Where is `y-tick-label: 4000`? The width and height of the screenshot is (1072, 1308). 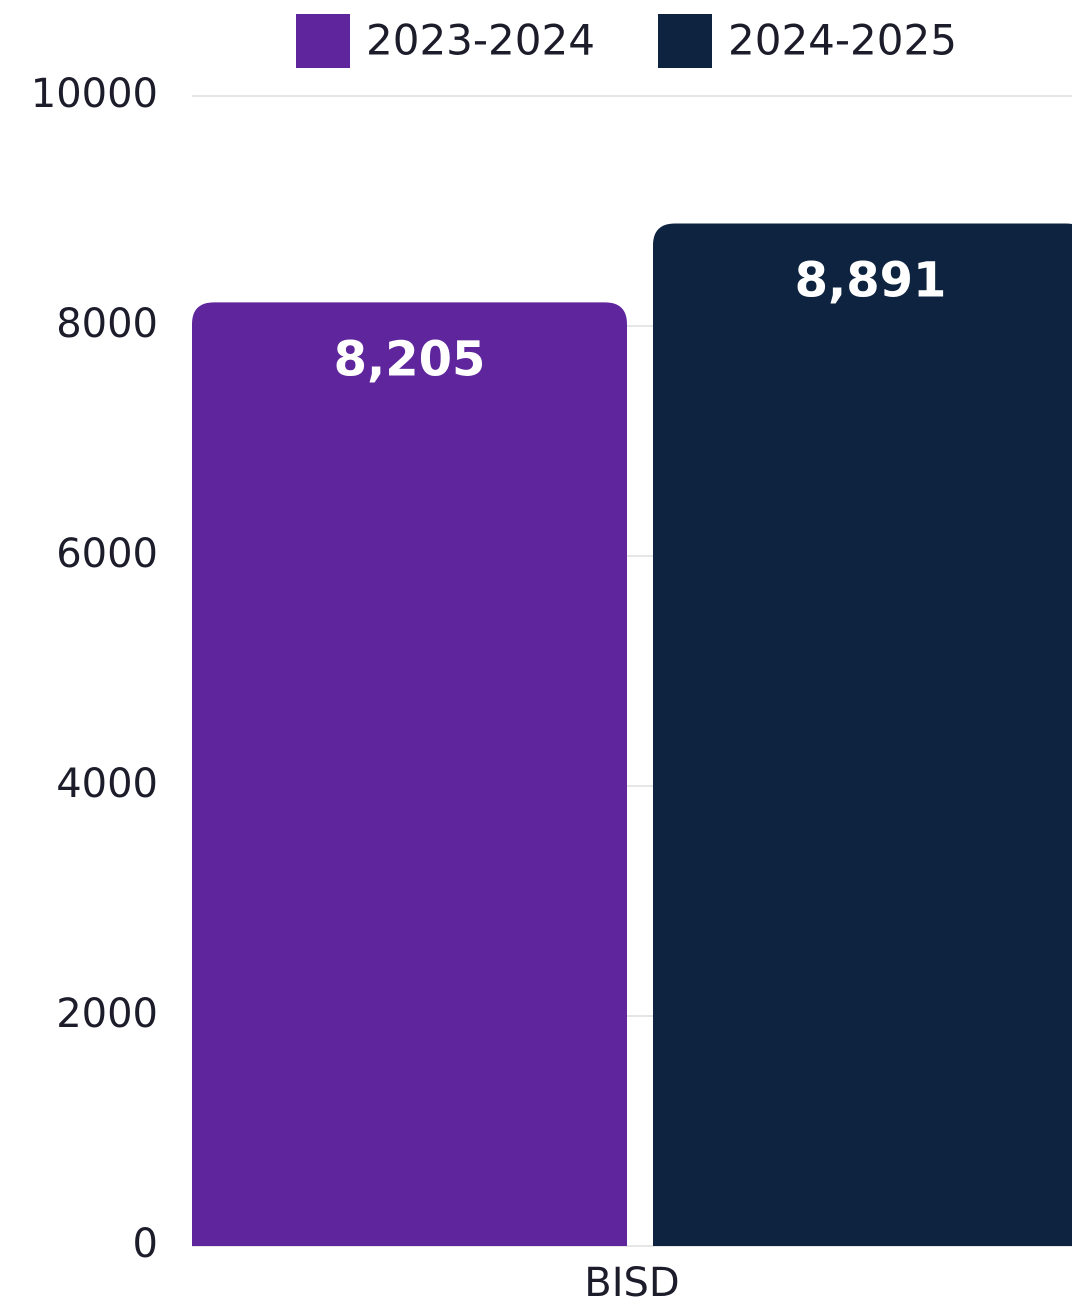 y-tick-label: 4000 is located at coordinates (107, 784).